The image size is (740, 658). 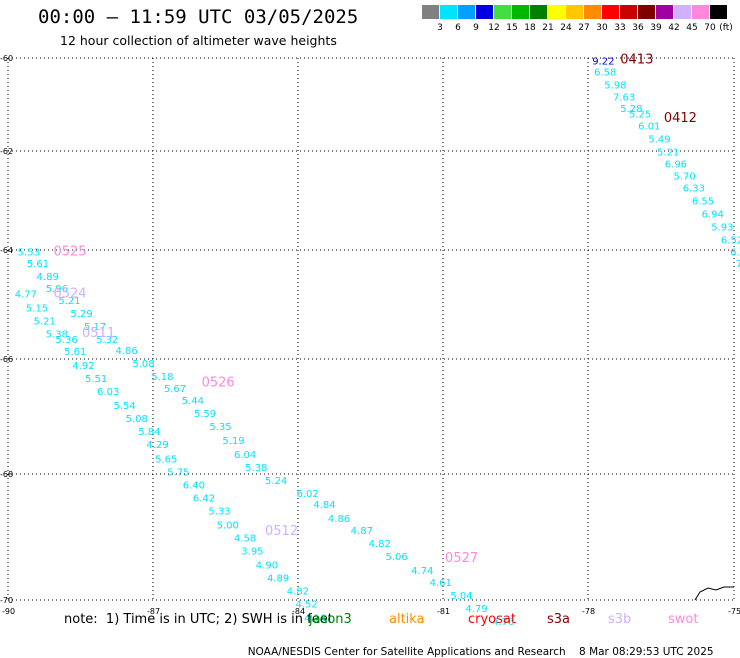 What do you see at coordinates (298, 592) in the screenshot?
I see `wave-height-value: 4.82` at bounding box center [298, 592].